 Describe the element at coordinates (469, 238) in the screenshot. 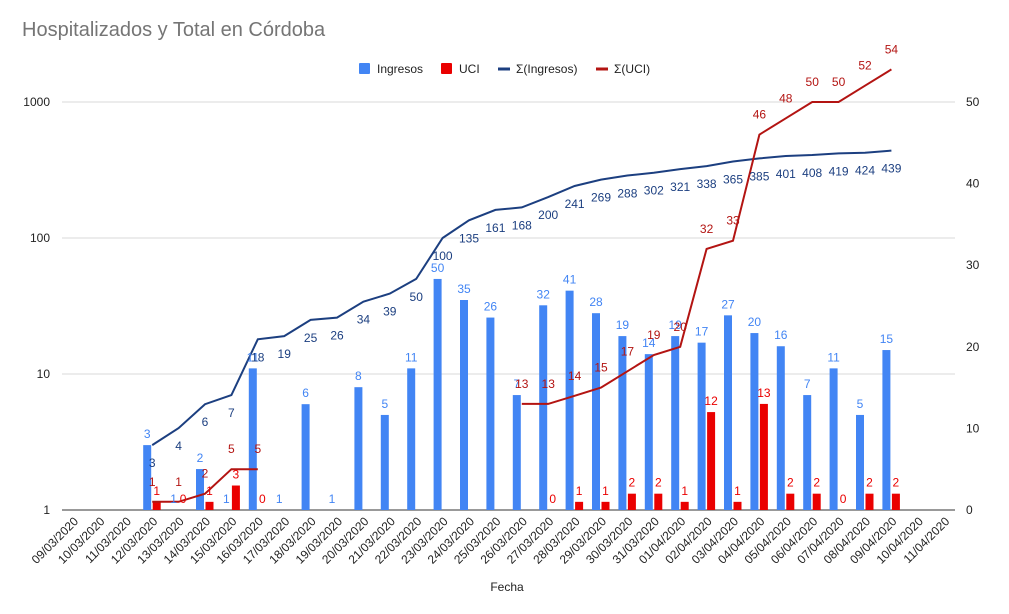

I see `sum-ingresos-data-label: 135` at that location.